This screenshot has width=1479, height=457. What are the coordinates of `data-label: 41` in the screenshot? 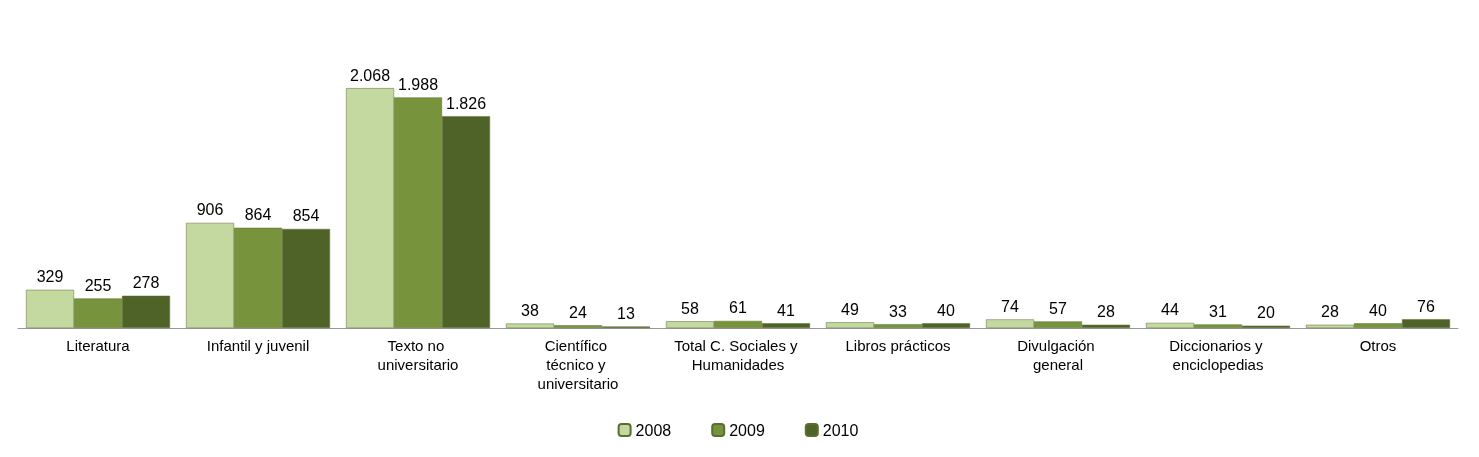 It's located at (786, 310).